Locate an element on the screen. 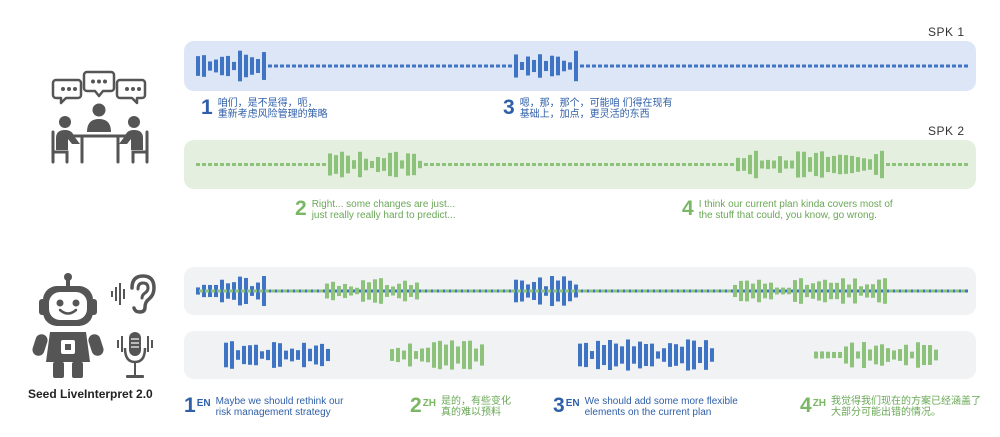 This screenshot has width=1000, height=437. translation-number: 1EN is located at coordinates (197, 405).